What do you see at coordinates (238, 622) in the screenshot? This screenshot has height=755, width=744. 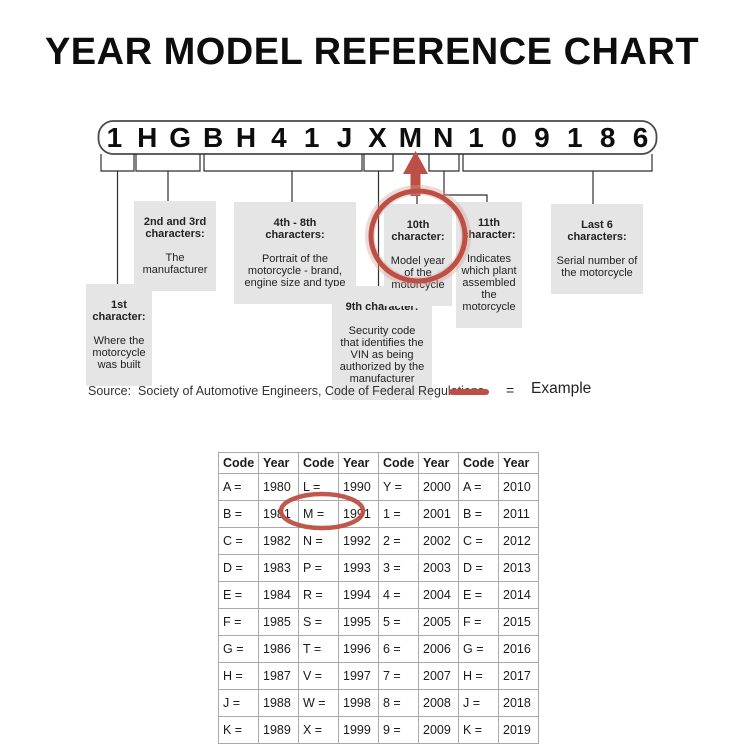 I see `table-cell: F =` at bounding box center [238, 622].